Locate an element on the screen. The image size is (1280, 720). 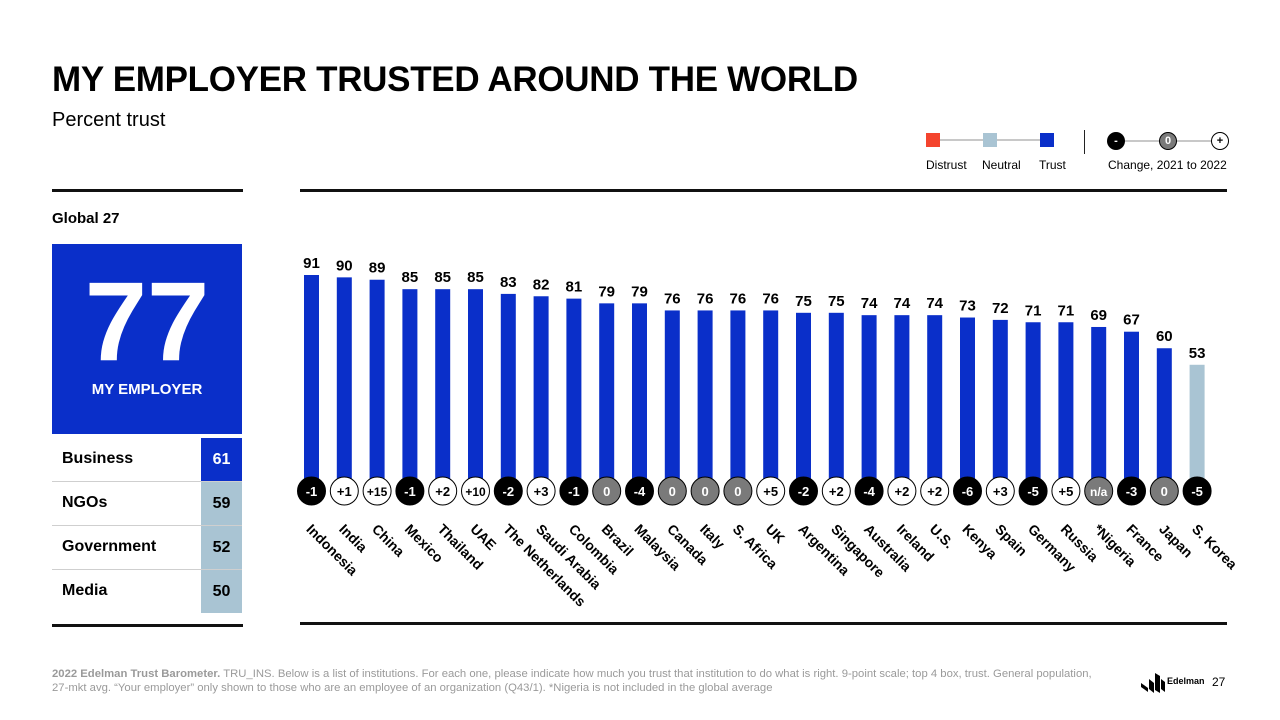
edelman-logo: Edelman is located at coordinates (1175, 682).